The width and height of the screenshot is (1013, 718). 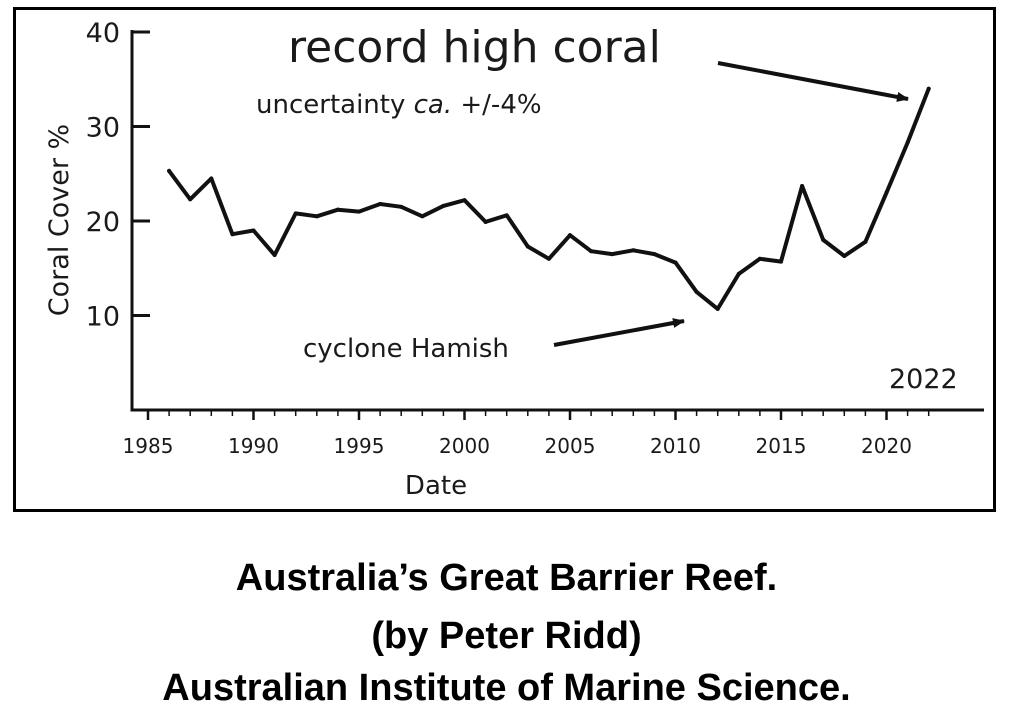 I want to click on x-tick-label: 1995, so click(x=359, y=446).